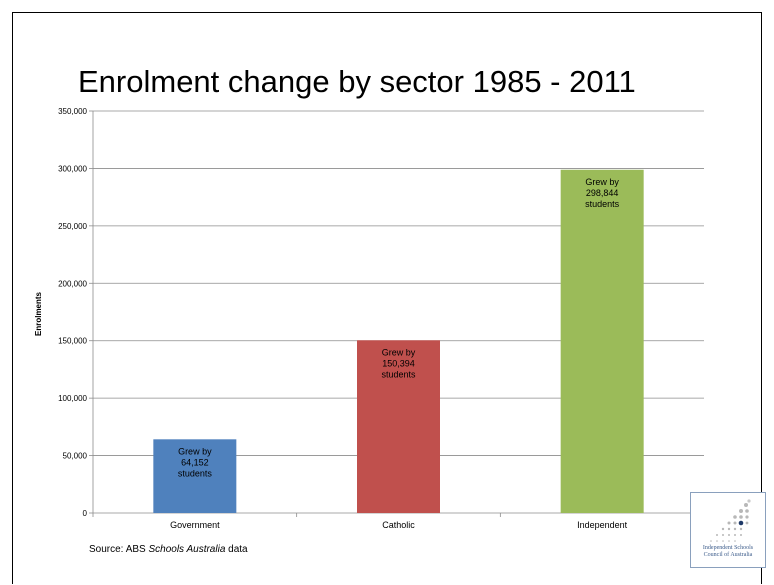 The width and height of the screenshot is (774, 585). What do you see at coordinates (602, 341) in the screenshot?
I see `bar-independent` at bounding box center [602, 341].